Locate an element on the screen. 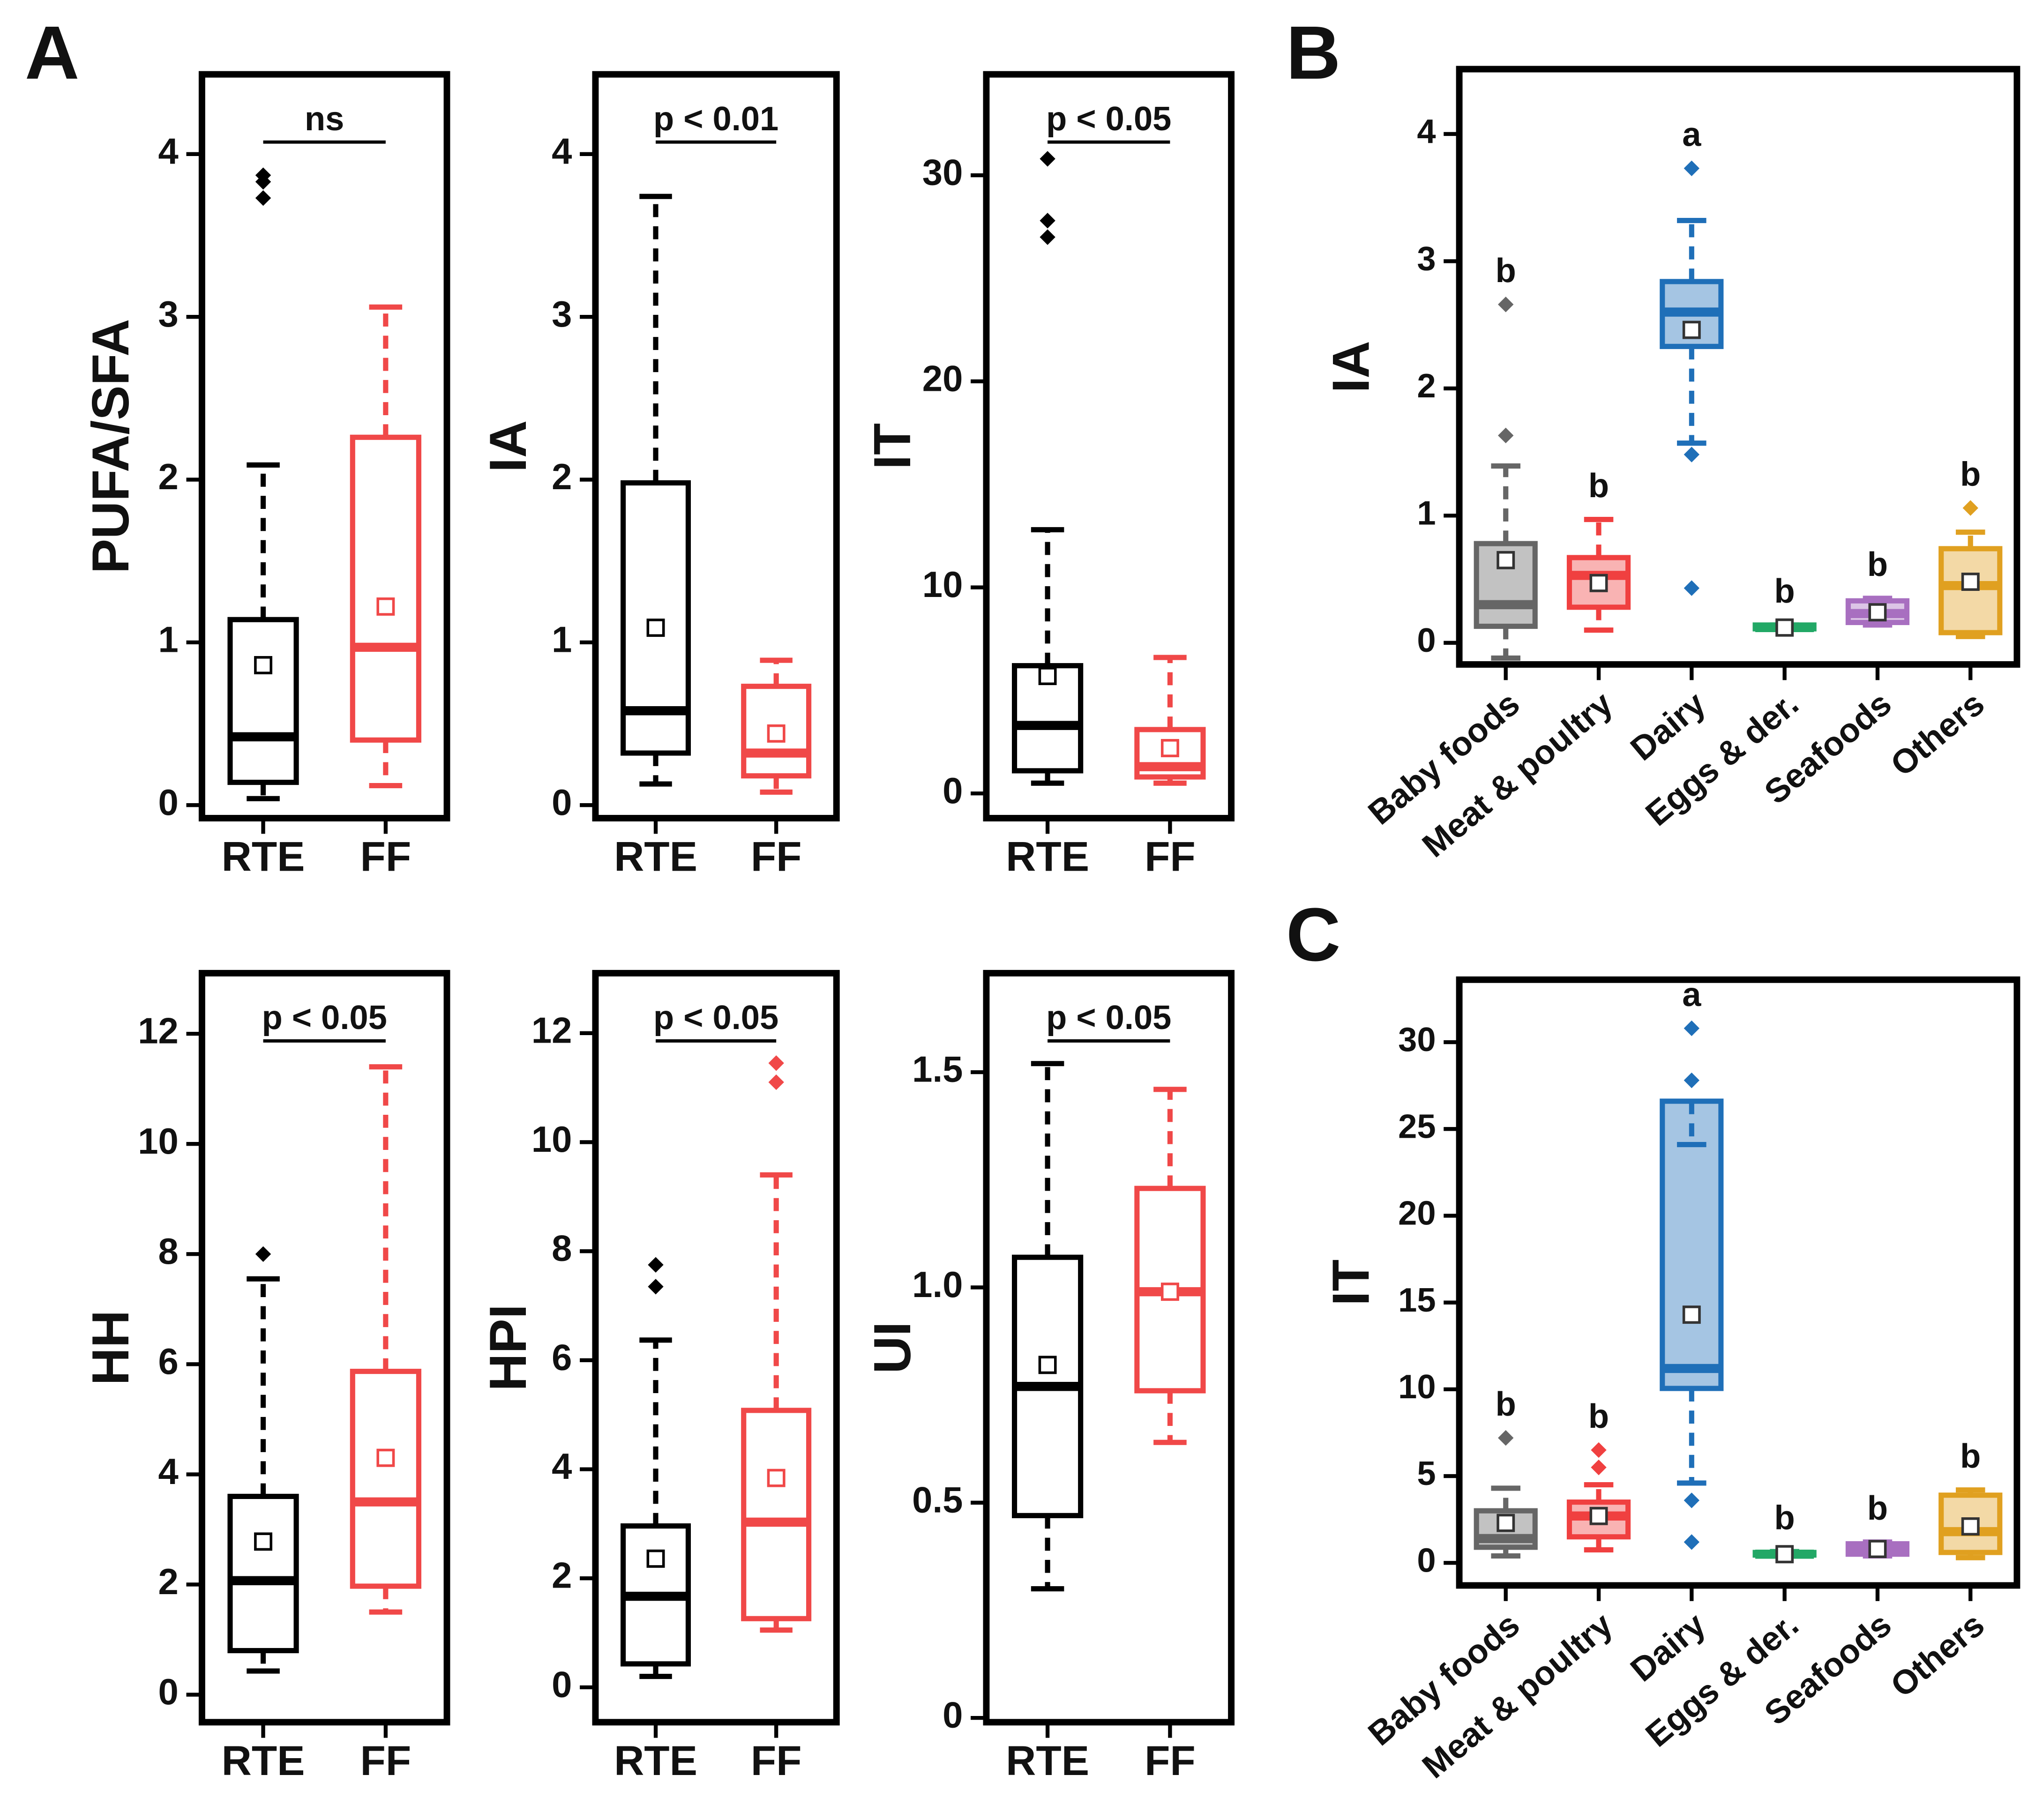  y-tick-label: 12 is located at coordinates (551, 1030).